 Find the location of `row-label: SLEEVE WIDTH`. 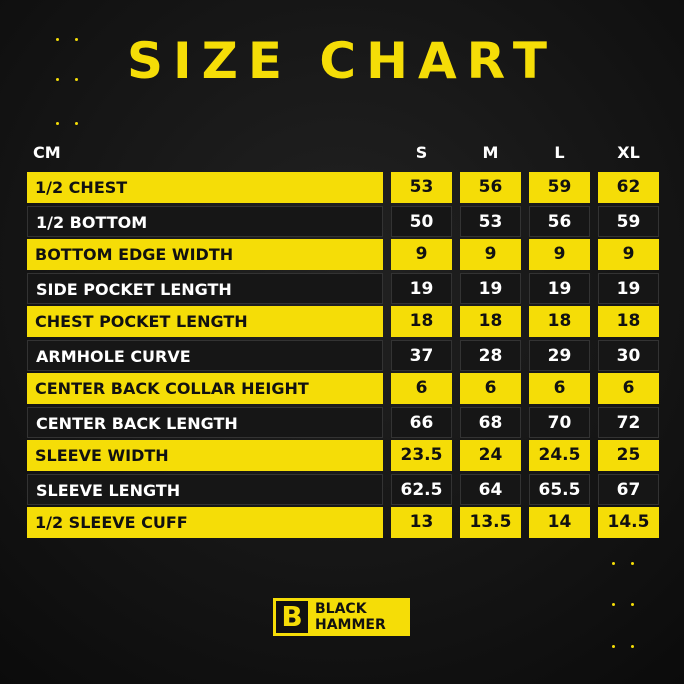

row-label: SLEEVE WIDTH is located at coordinates (205, 455).